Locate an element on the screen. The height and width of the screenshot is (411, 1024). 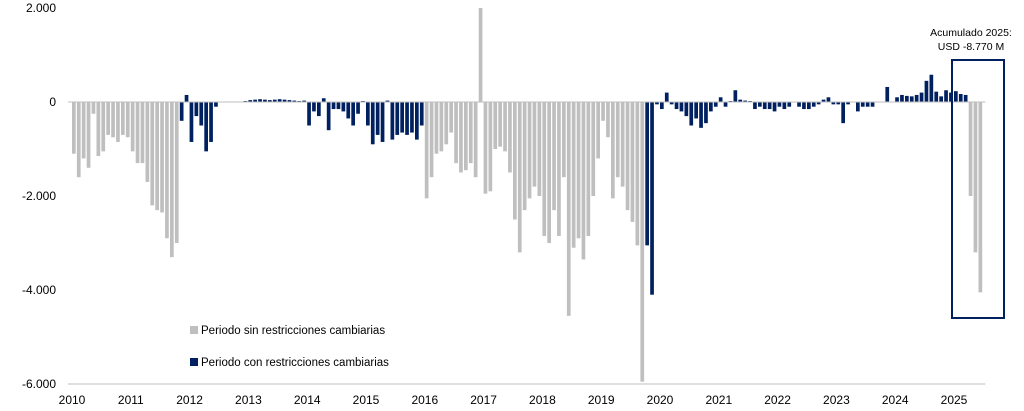
x-tick-label: 2021 is located at coordinates (718, 400).